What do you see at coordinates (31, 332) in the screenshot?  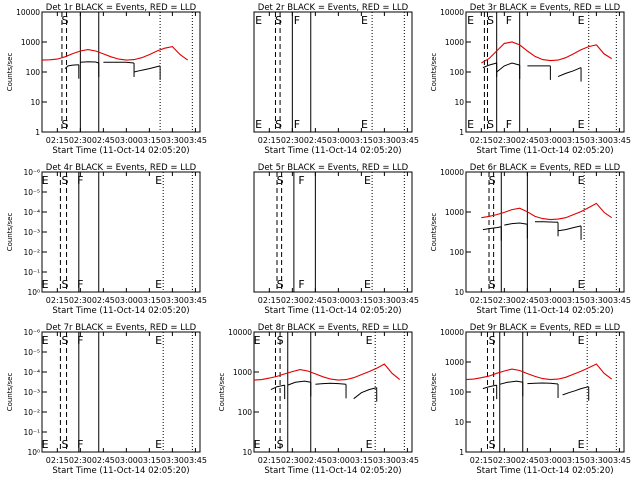 I see `y-tick-label: 10⁻⁶` at bounding box center [31, 332].